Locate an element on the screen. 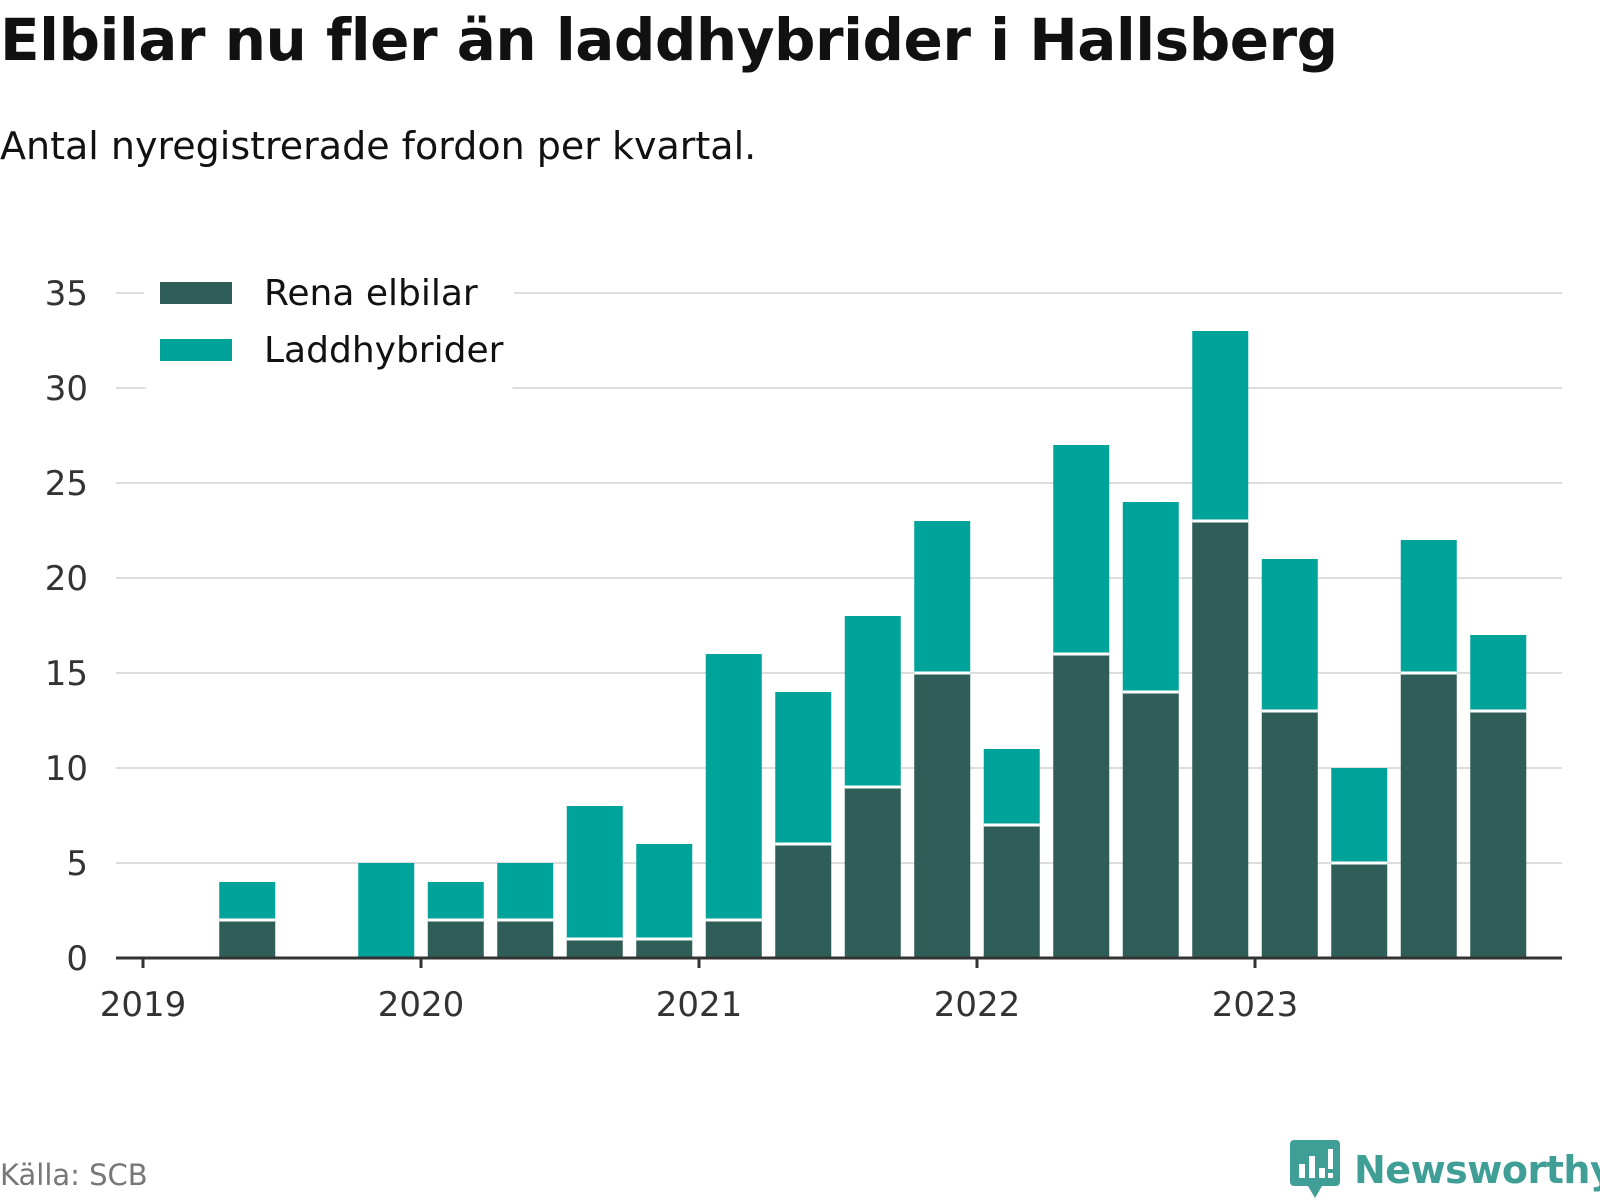 The height and width of the screenshot is (1200, 1600). chart-subtitle: Antal nyregistrerade fordon per kvartal. is located at coordinates (378, 146).